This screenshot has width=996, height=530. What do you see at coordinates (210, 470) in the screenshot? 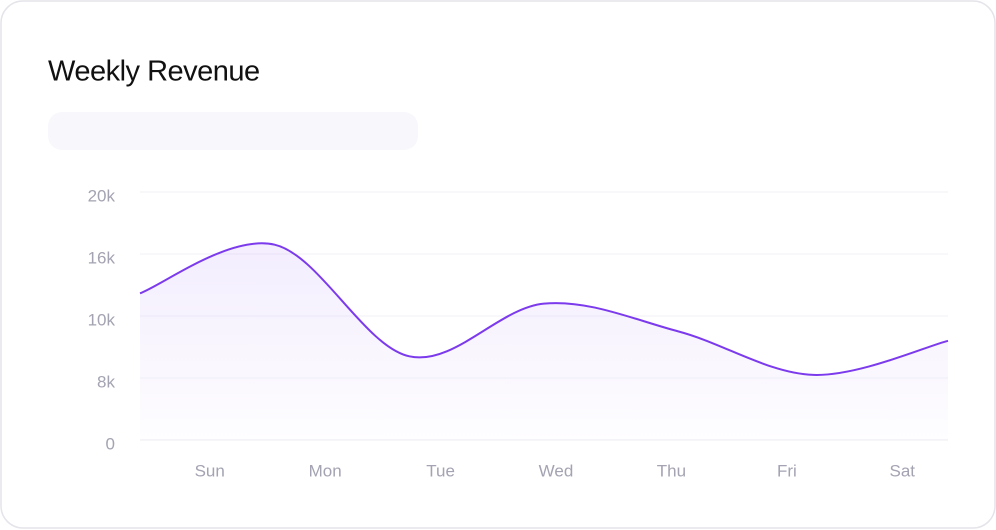
I see `x-tick-label: Sun` at bounding box center [210, 470].